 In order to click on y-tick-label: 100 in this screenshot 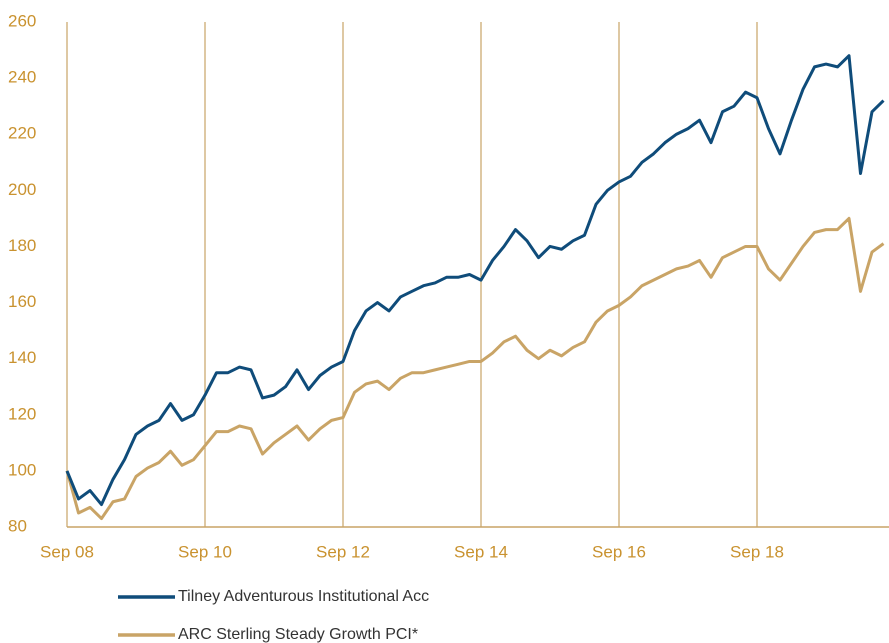, I will do `click(22, 469)`.